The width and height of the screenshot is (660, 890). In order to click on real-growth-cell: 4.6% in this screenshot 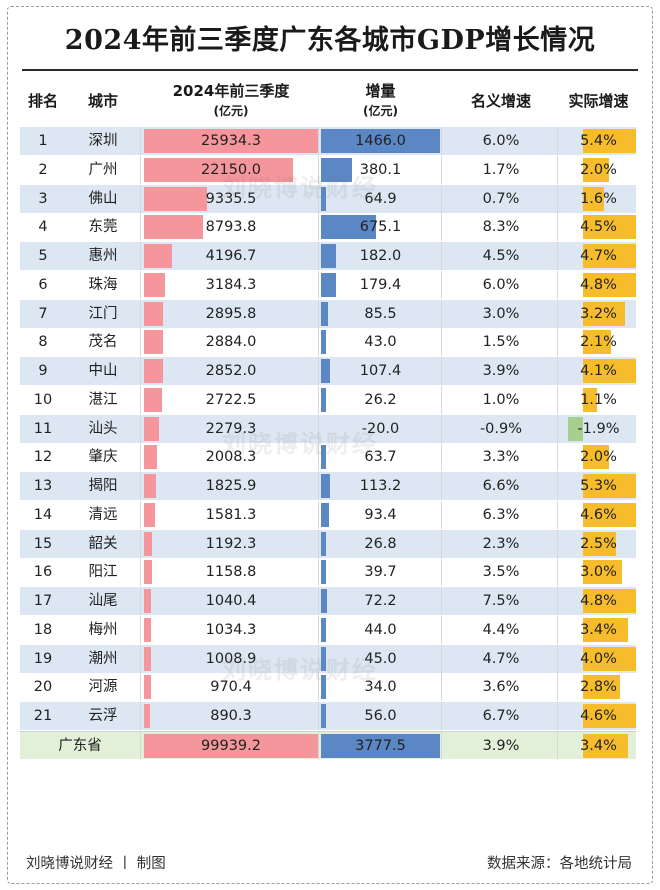, I will do `click(598, 515)`.